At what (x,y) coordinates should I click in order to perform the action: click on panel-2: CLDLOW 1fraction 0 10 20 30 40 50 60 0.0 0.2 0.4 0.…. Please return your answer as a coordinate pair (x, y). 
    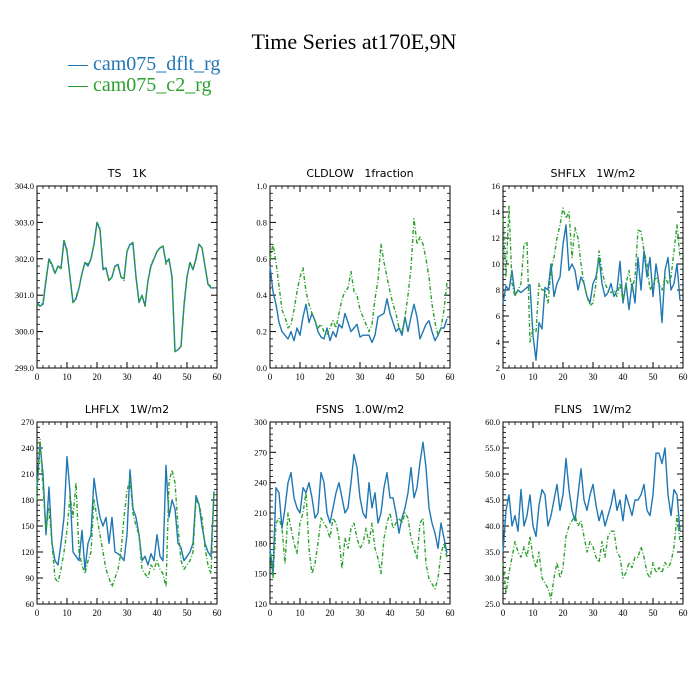
    Looking at the image, I should click on (355, 274).